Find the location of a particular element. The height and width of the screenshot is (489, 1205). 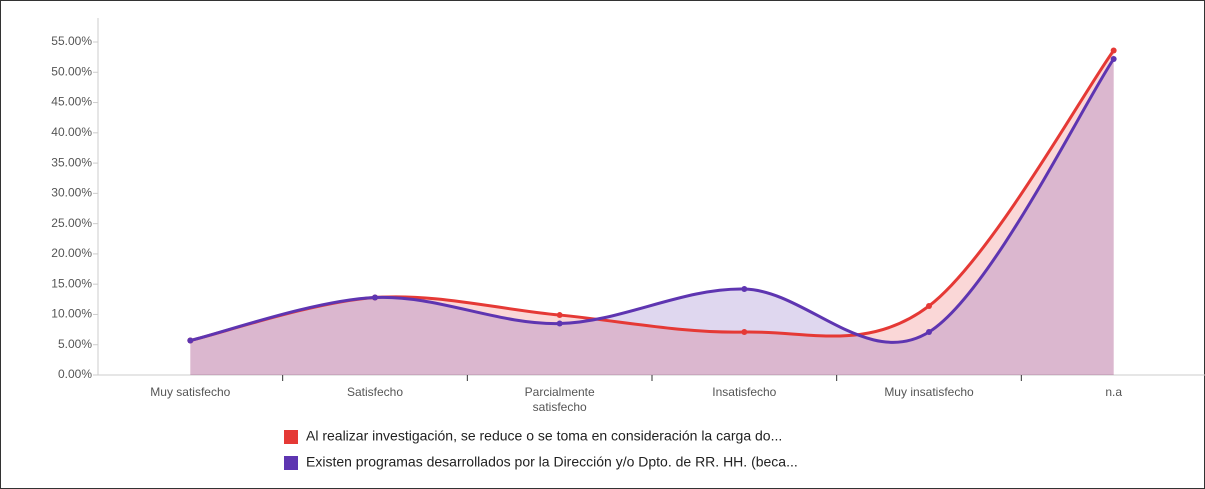

x-tick-label: Parcialmente satisfecho is located at coordinates (560, 399).